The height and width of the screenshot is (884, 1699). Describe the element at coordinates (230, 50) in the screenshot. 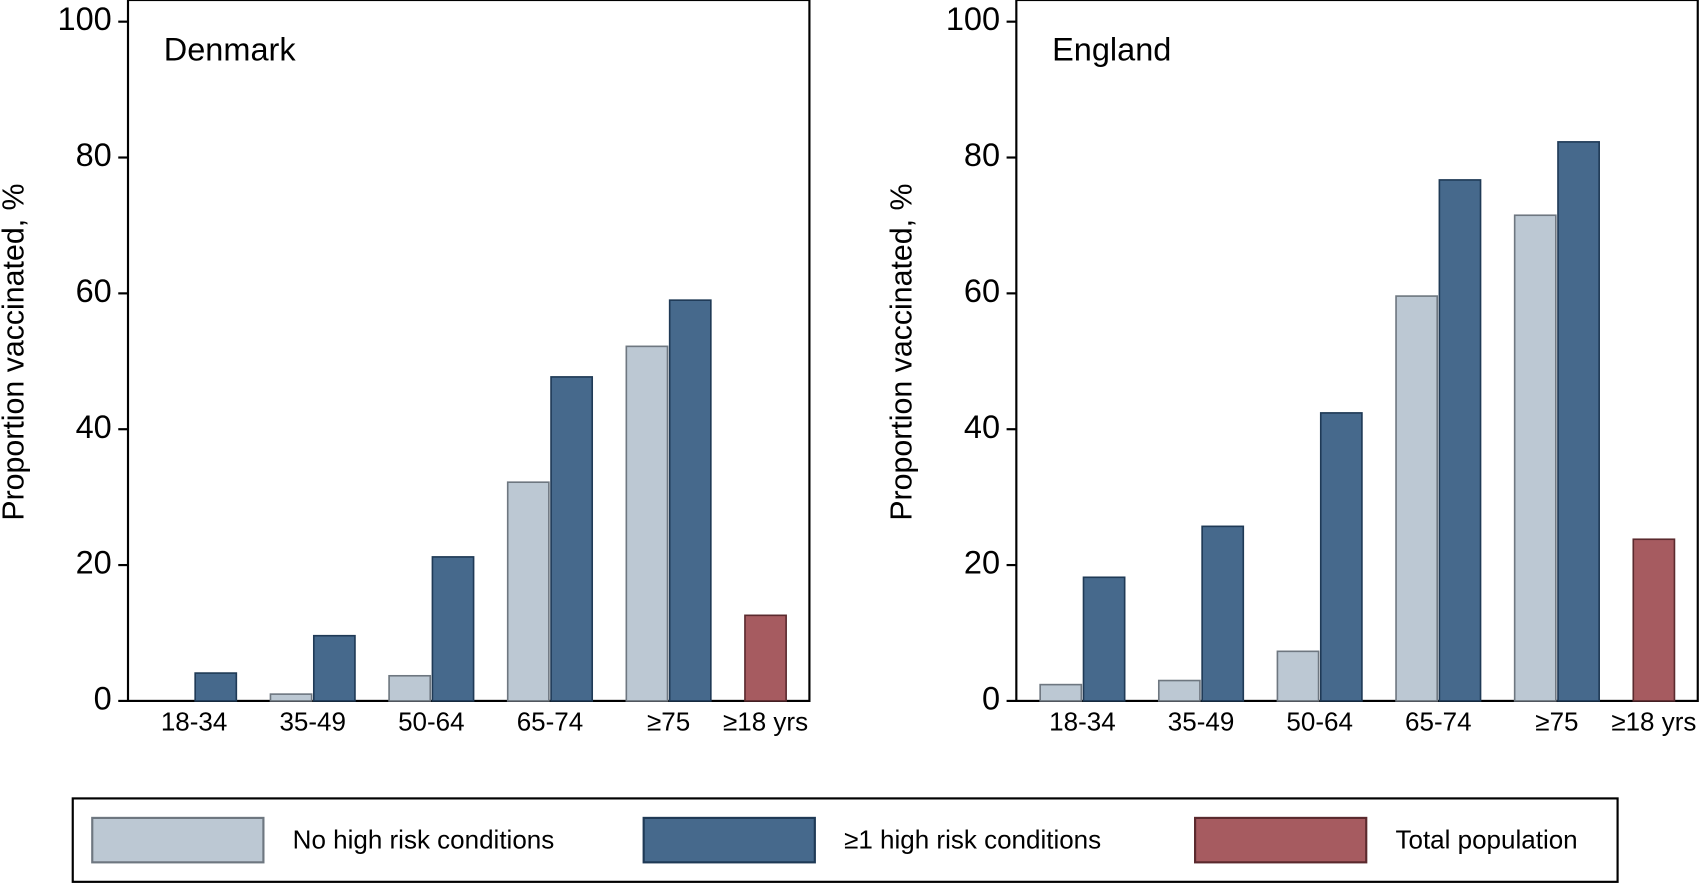

I see `chart-title: Denmark` at that location.